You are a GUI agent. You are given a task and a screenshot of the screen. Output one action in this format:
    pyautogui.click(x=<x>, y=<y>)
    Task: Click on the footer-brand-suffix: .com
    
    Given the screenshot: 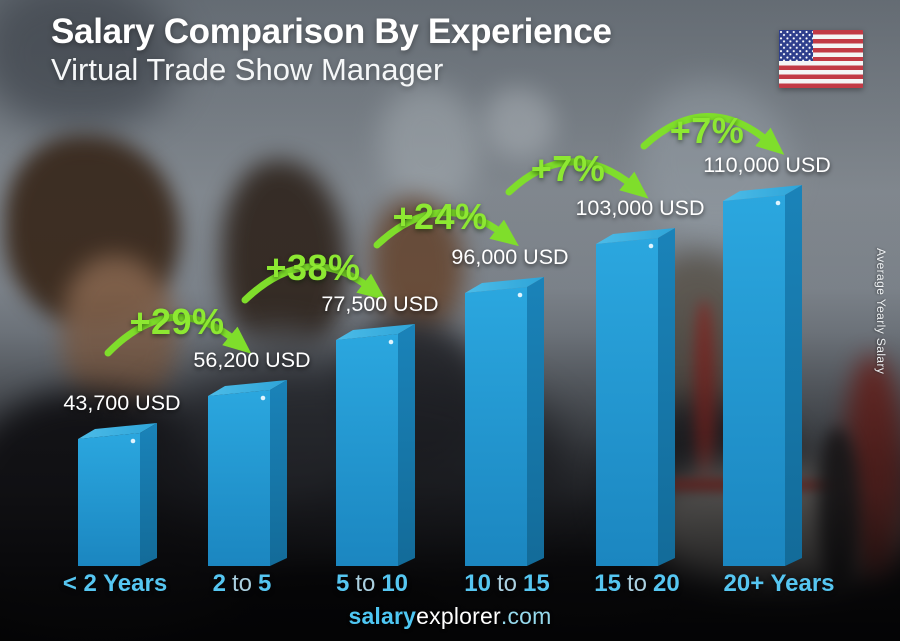 What is the action you would take?
    pyautogui.click(x=526, y=616)
    